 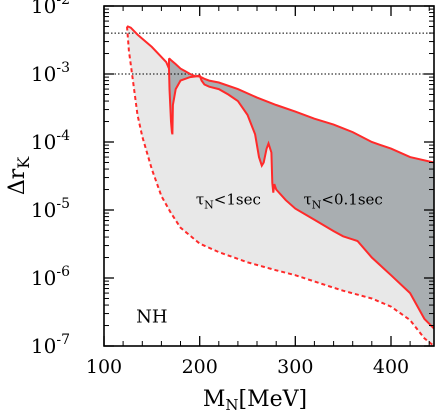 I want to click on x-tick-label: 200, so click(x=200, y=367).